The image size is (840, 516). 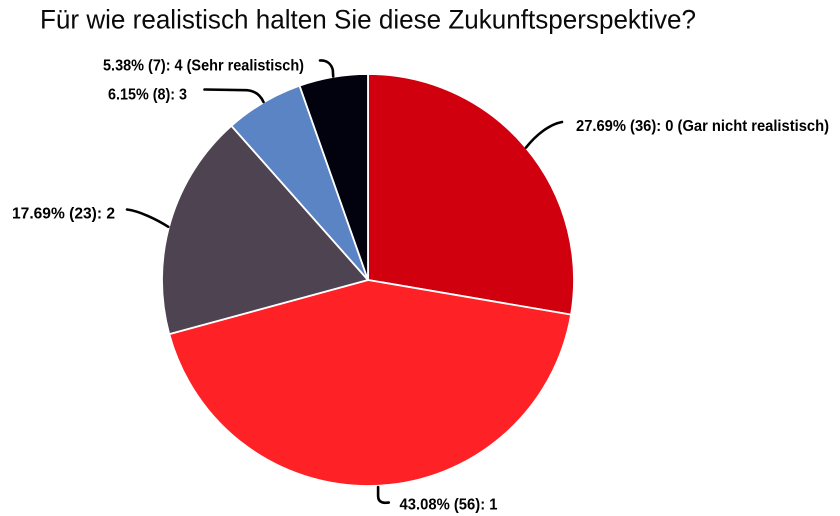 I want to click on svg-text:5.38% (7): 4 (Sehr realistisch: 5.38% (7): 4 (Sehr realistisch), so click(x=203, y=66).